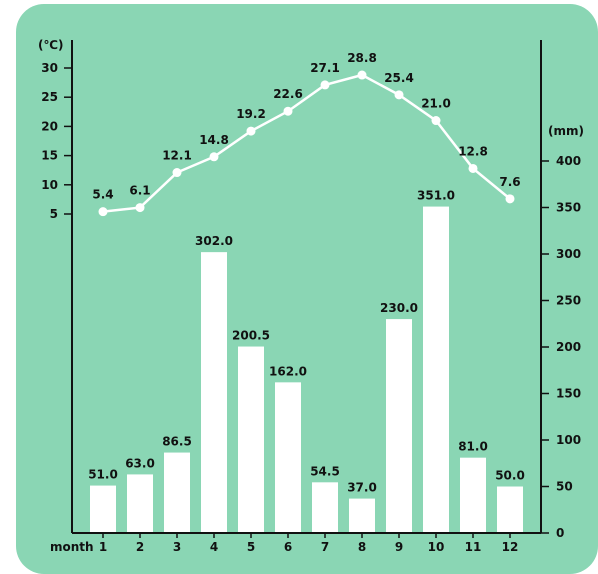 The width and height of the screenshot is (598, 574). Describe the element at coordinates (568, 394) in the screenshot. I see `precip-tick-label-150: 150` at that location.